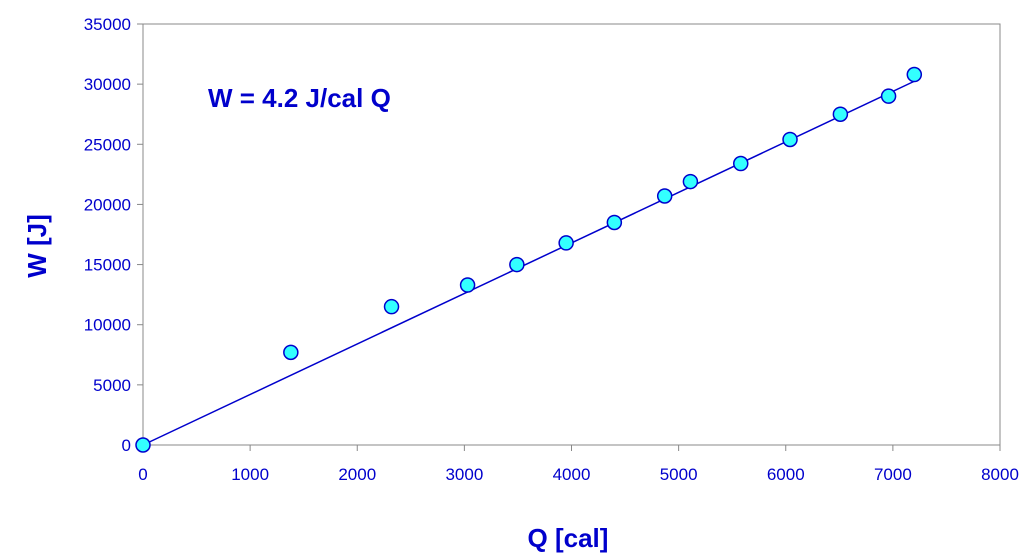  I want to click on x-tick-label: 3000, so click(464, 474).